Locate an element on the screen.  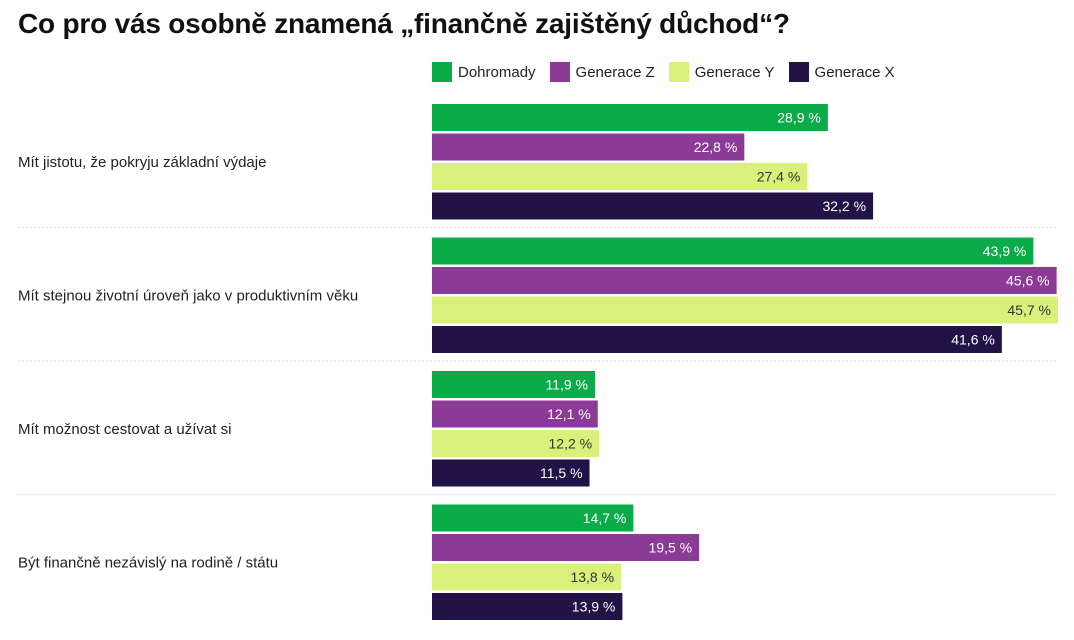
legend-item-generace-x: Generace X is located at coordinates (841, 72).